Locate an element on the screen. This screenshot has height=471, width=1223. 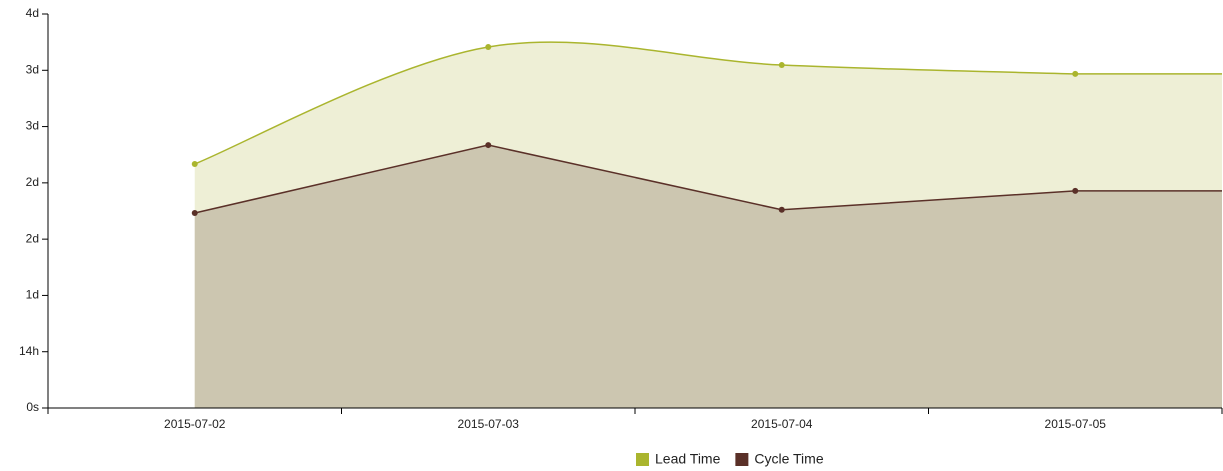
area-extension is located at coordinates (1148, 299).